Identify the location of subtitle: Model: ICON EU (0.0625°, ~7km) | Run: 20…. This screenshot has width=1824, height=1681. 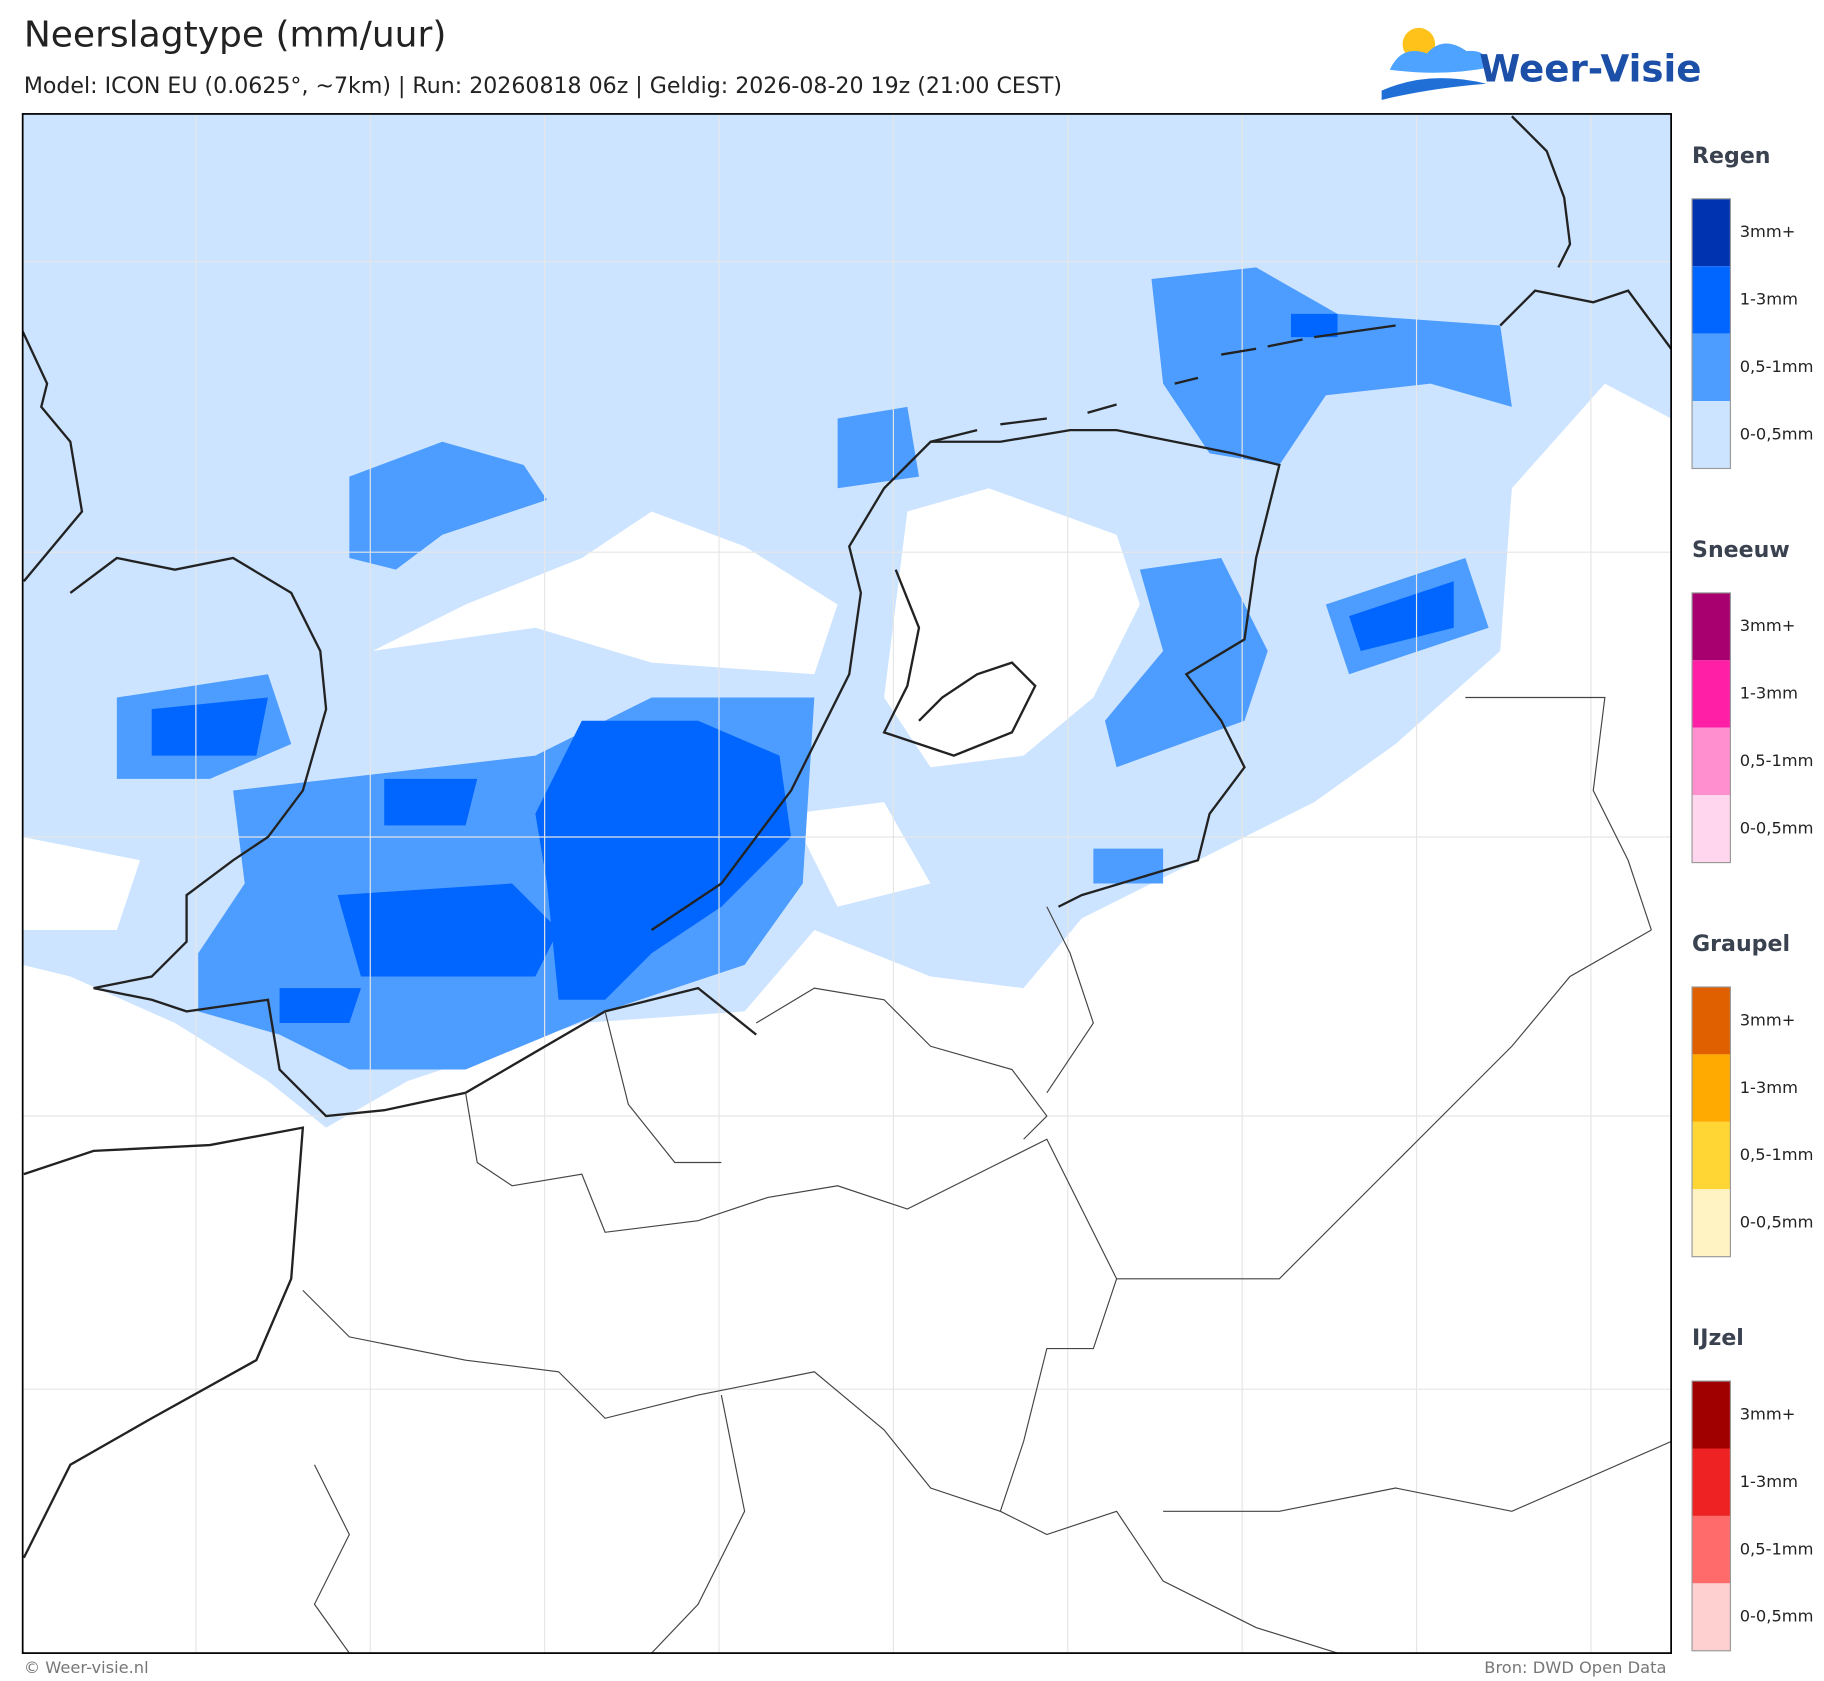
(543, 86).